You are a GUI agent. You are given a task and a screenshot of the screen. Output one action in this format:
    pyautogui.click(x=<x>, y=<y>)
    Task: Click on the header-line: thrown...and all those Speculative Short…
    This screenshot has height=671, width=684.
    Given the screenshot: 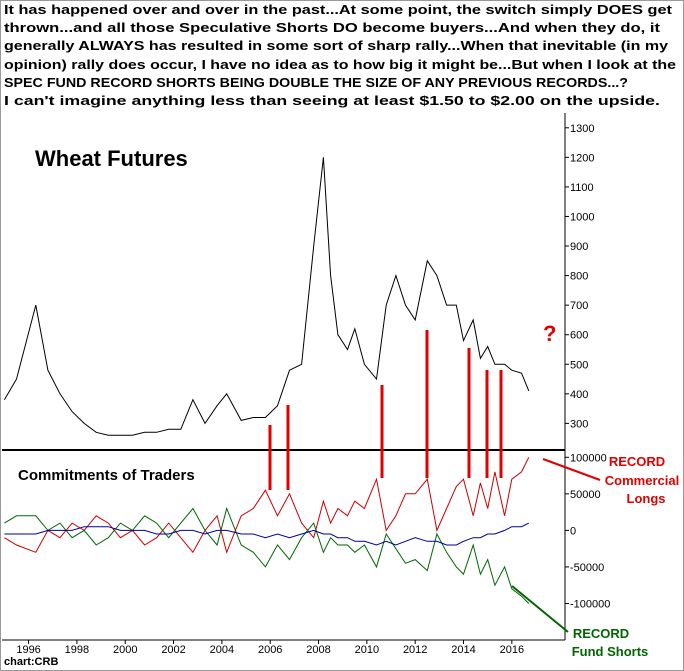 What is the action you would take?
    pyautogui.click(x=332, y=27)
    